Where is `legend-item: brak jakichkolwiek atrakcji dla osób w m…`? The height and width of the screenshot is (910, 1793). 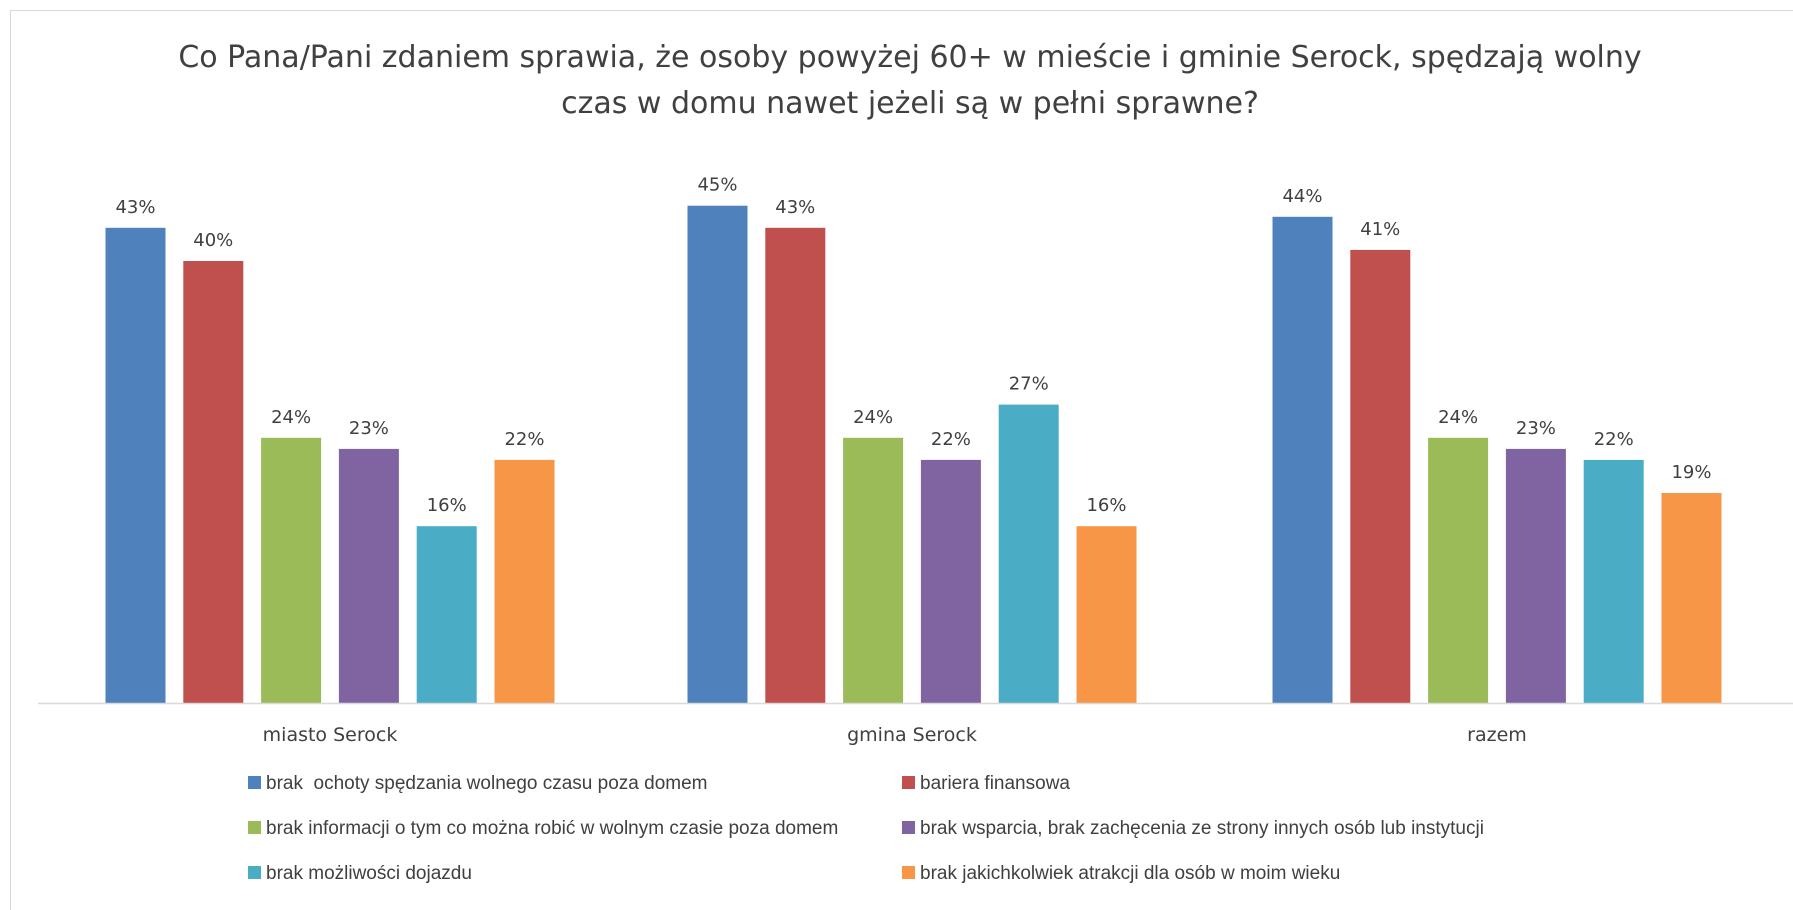 legend-item: brak jakichkolwiek atrakcji dla osób w m… is located at coordinates (1121, 873).